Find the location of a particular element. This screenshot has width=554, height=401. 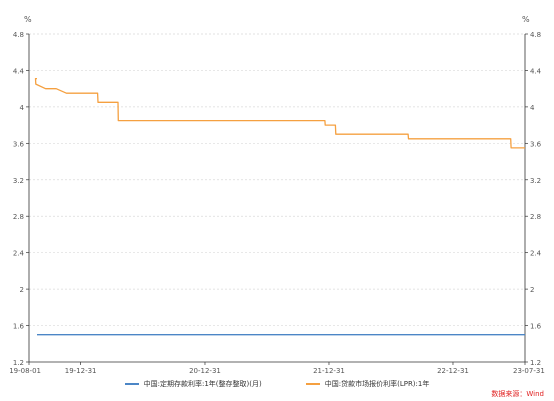

y-tick-label-right: 2.4 is located at coordinates (536, 254).